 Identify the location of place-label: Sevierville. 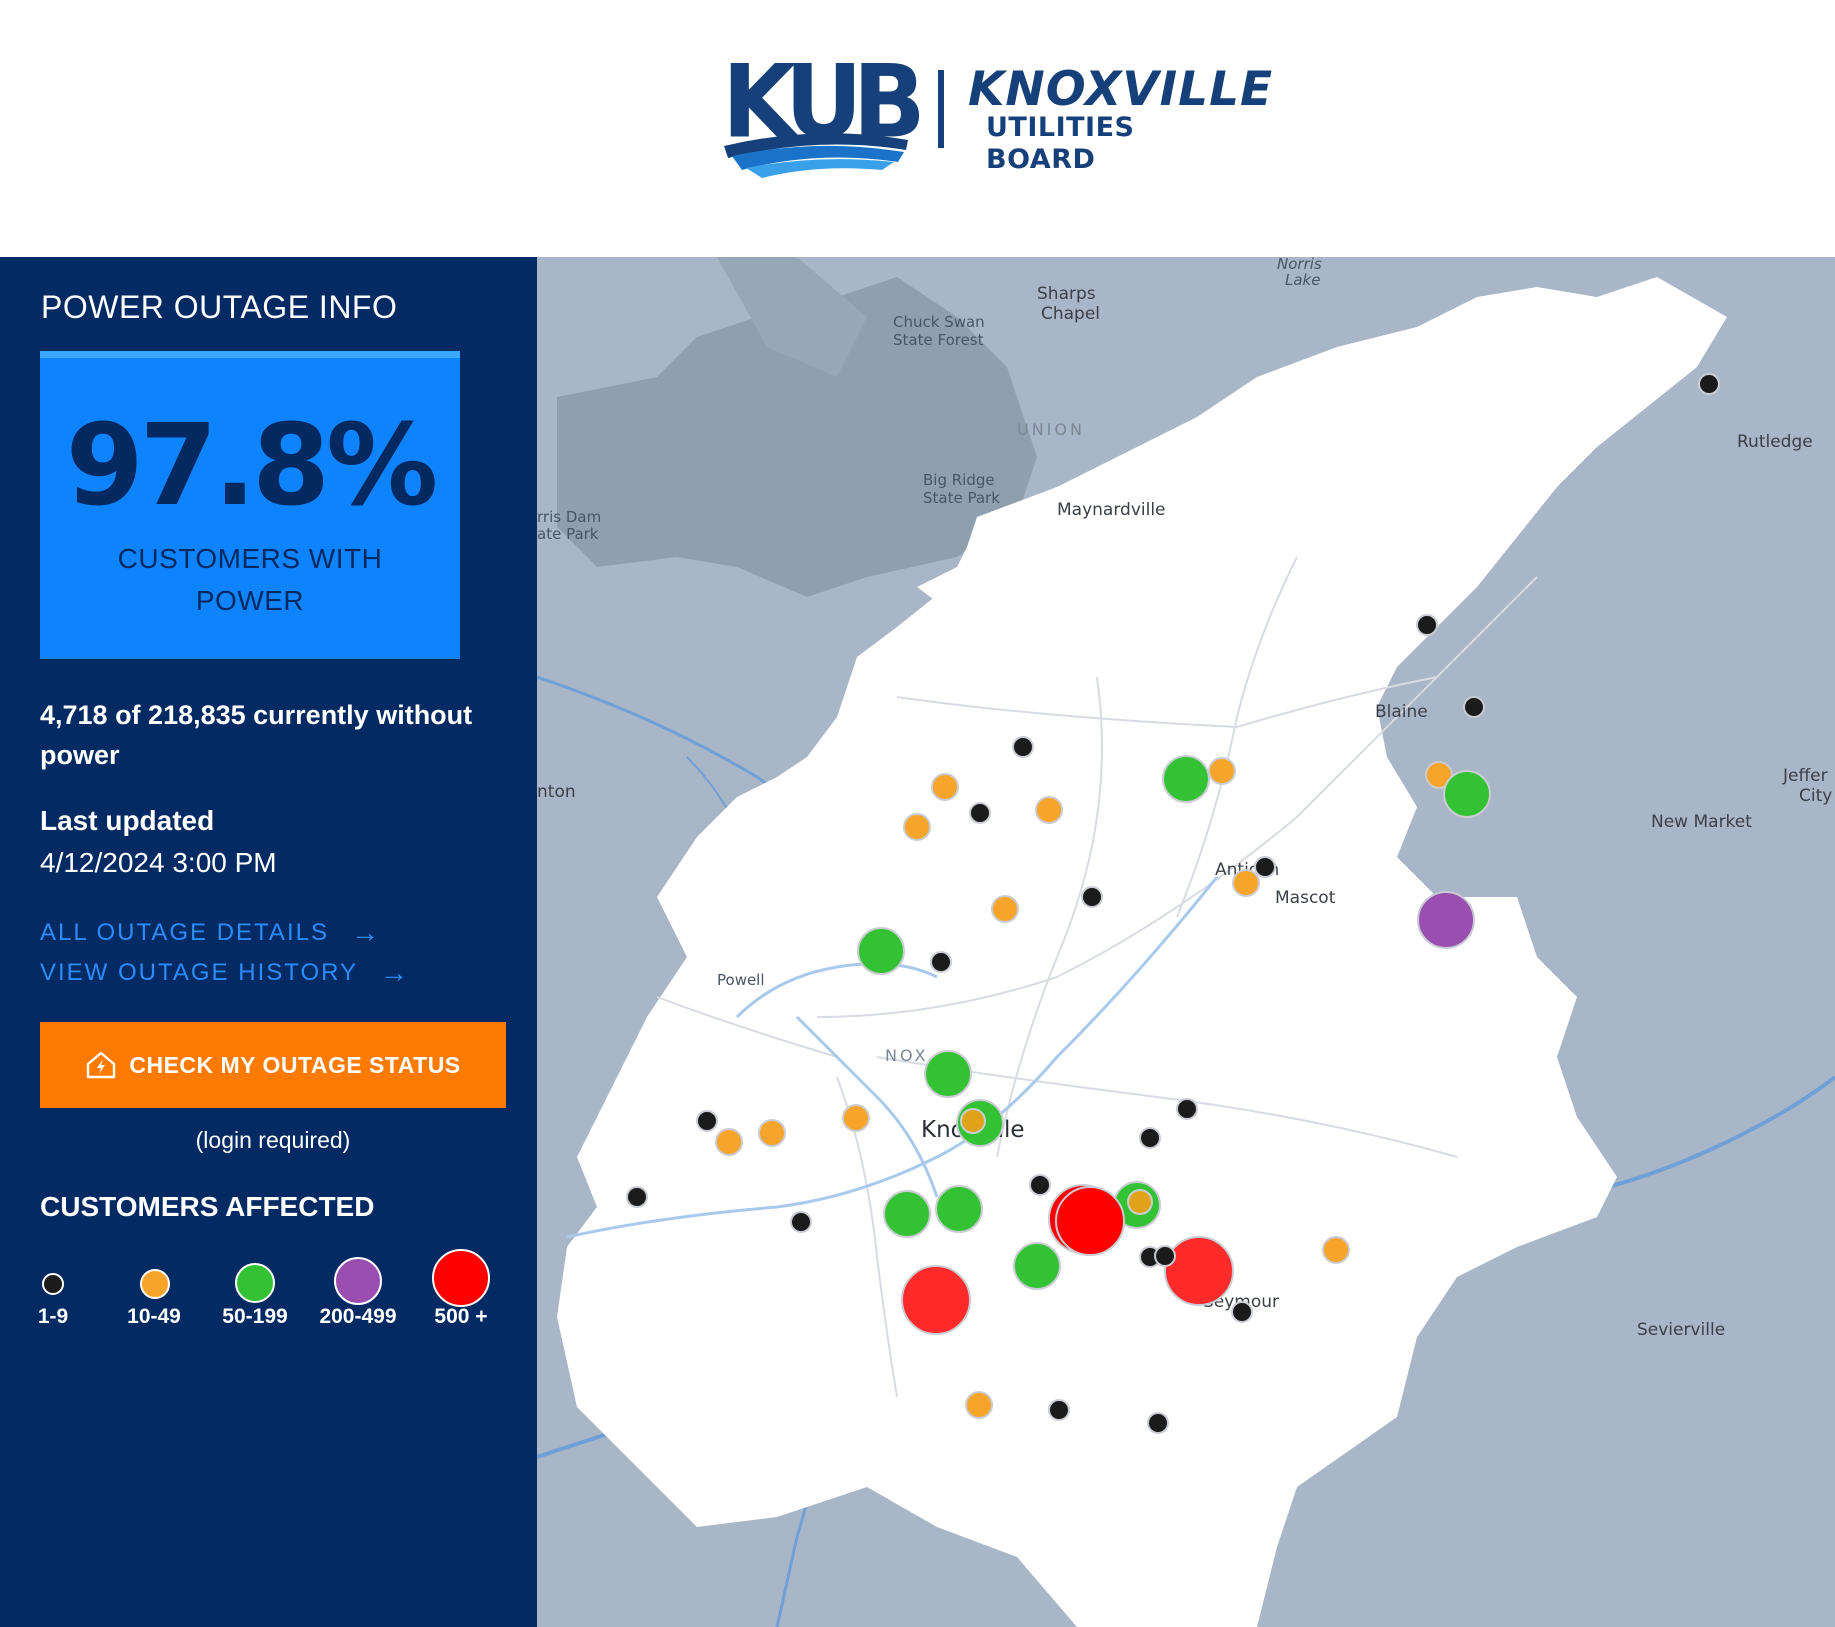
(1681, 1330).